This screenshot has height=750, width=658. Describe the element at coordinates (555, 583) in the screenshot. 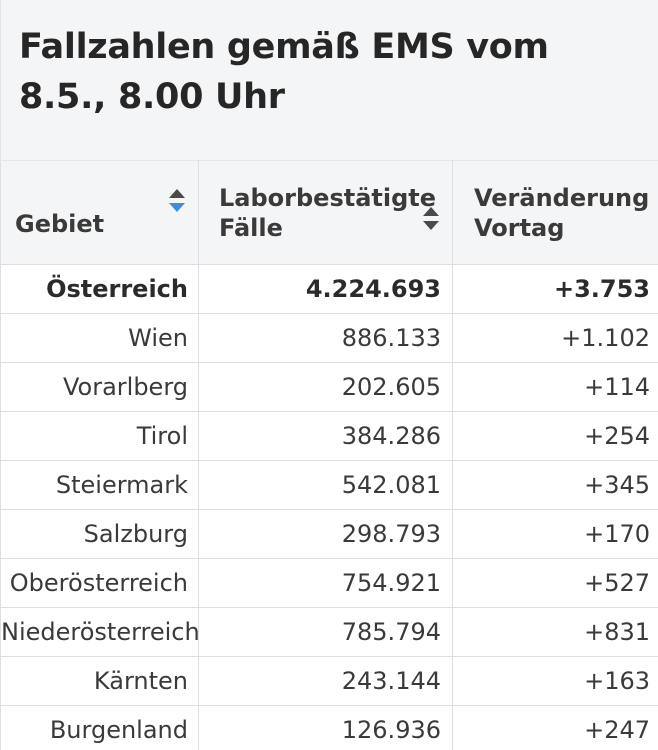

I see `cell-change: +527` at that location.